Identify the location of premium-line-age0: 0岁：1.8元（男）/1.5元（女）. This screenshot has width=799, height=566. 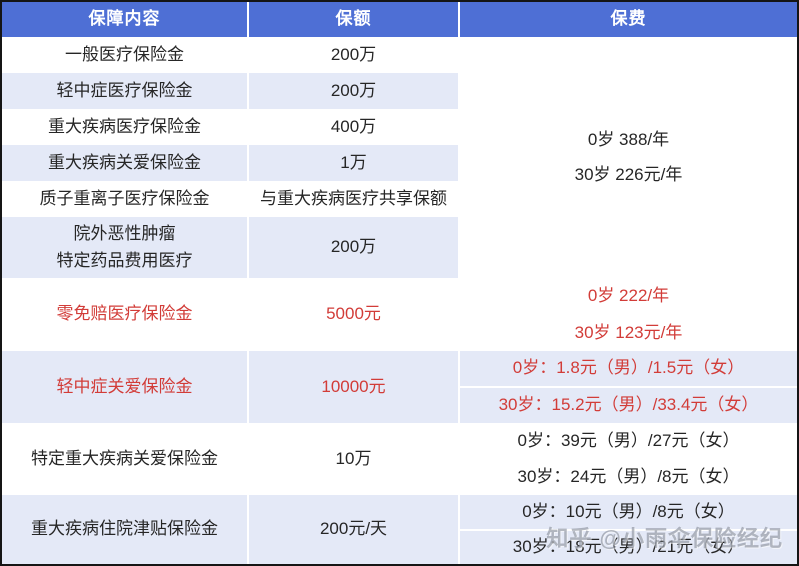
(628, 368).